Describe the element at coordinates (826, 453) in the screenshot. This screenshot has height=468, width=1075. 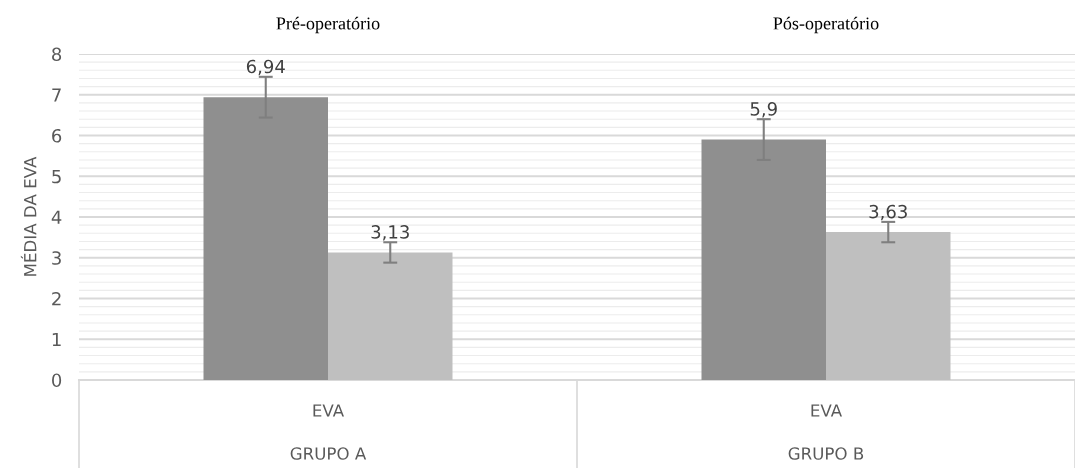
I see `text: GRUPO B` at that location.